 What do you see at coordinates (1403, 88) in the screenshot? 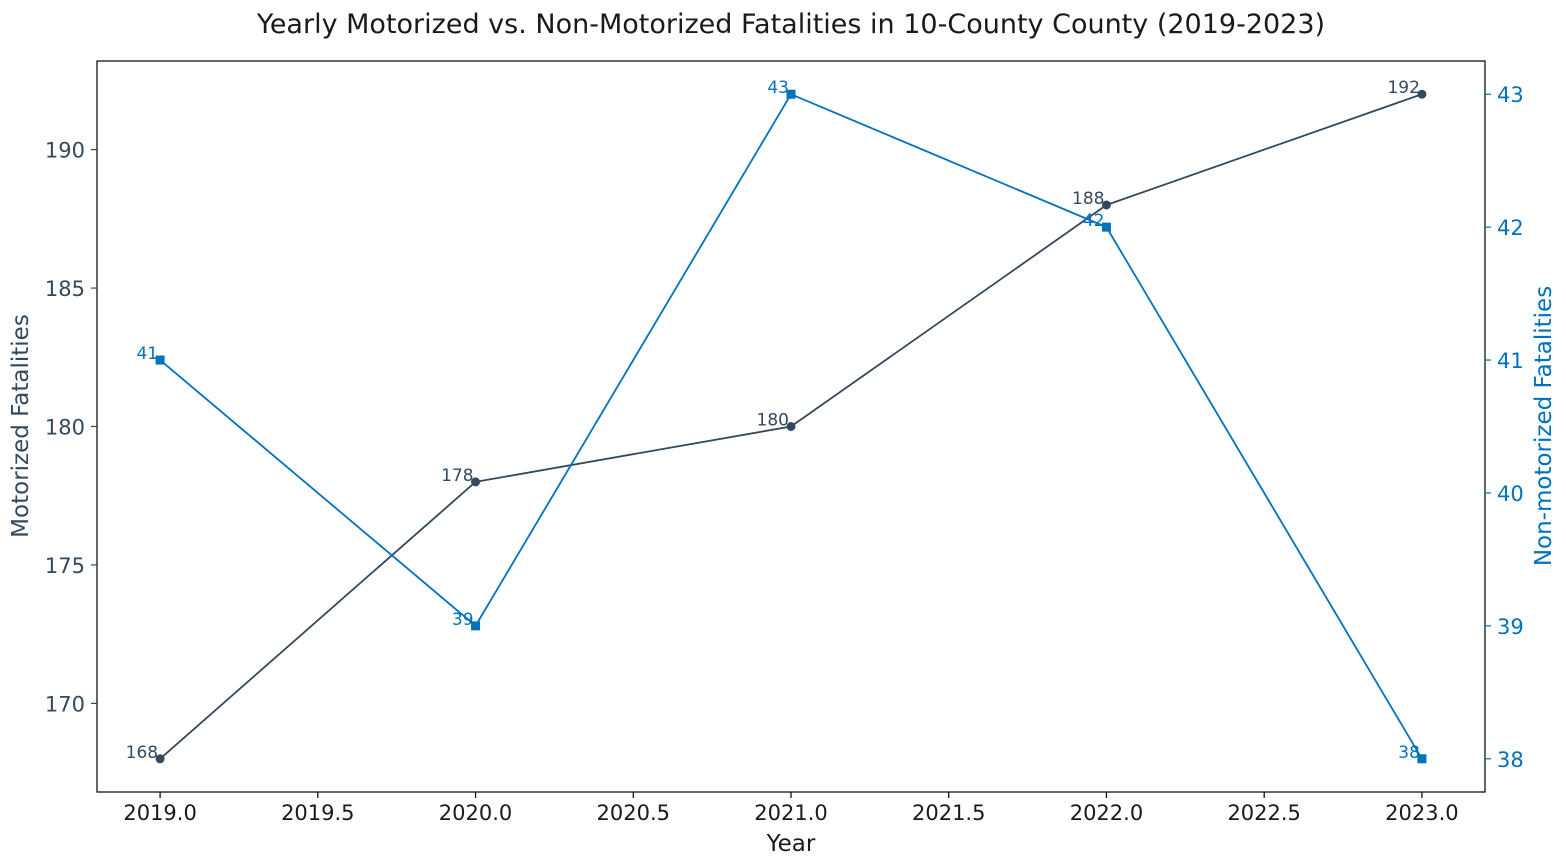
I see `data-label: 192` at bounding box center [1403, 88].